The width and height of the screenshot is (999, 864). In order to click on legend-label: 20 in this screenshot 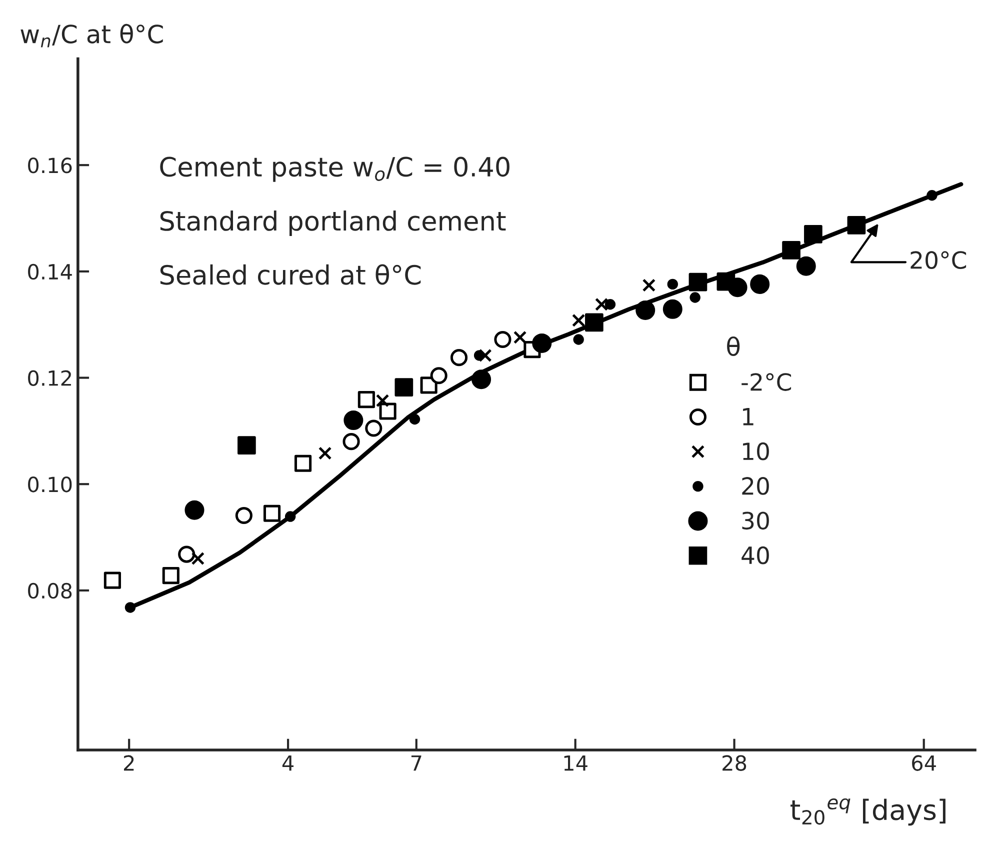, I will do `click(755, 486)`.